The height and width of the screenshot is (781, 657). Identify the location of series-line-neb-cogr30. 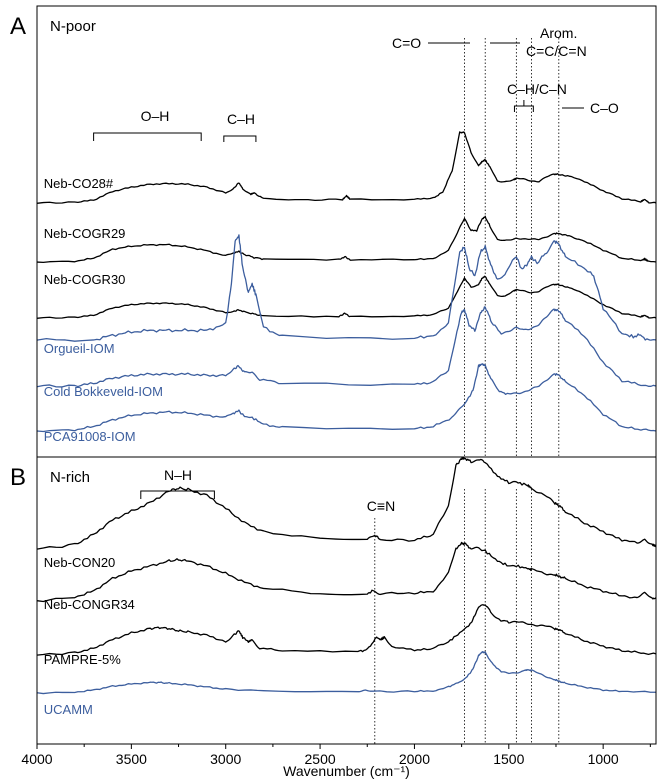
(346, 297).